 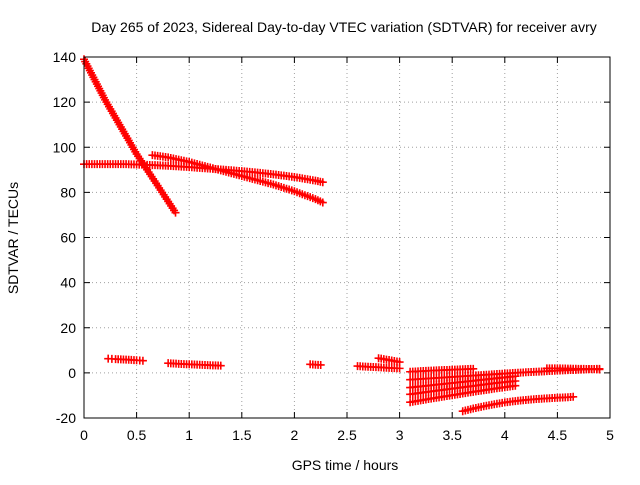 I want to click on x-tick-label: 4, so click(x=505, y=435).